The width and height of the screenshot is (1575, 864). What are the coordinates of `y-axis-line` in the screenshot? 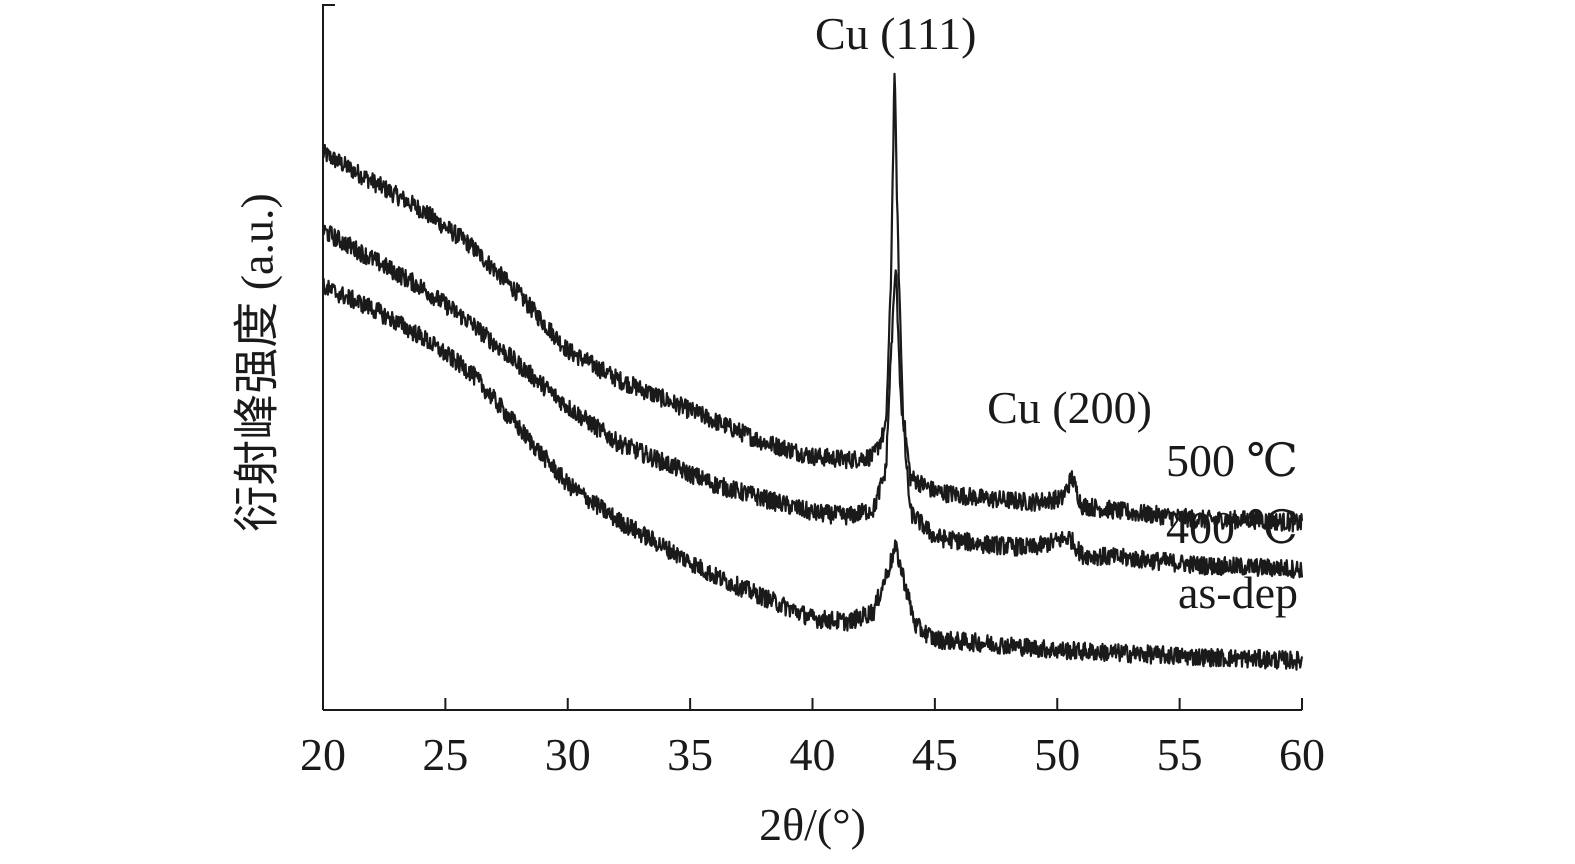 It's located at (328, 357).